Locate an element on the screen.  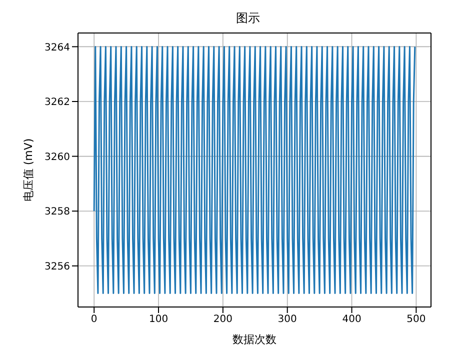
x-tick-label: 200 is located at coordinates (222, 320).